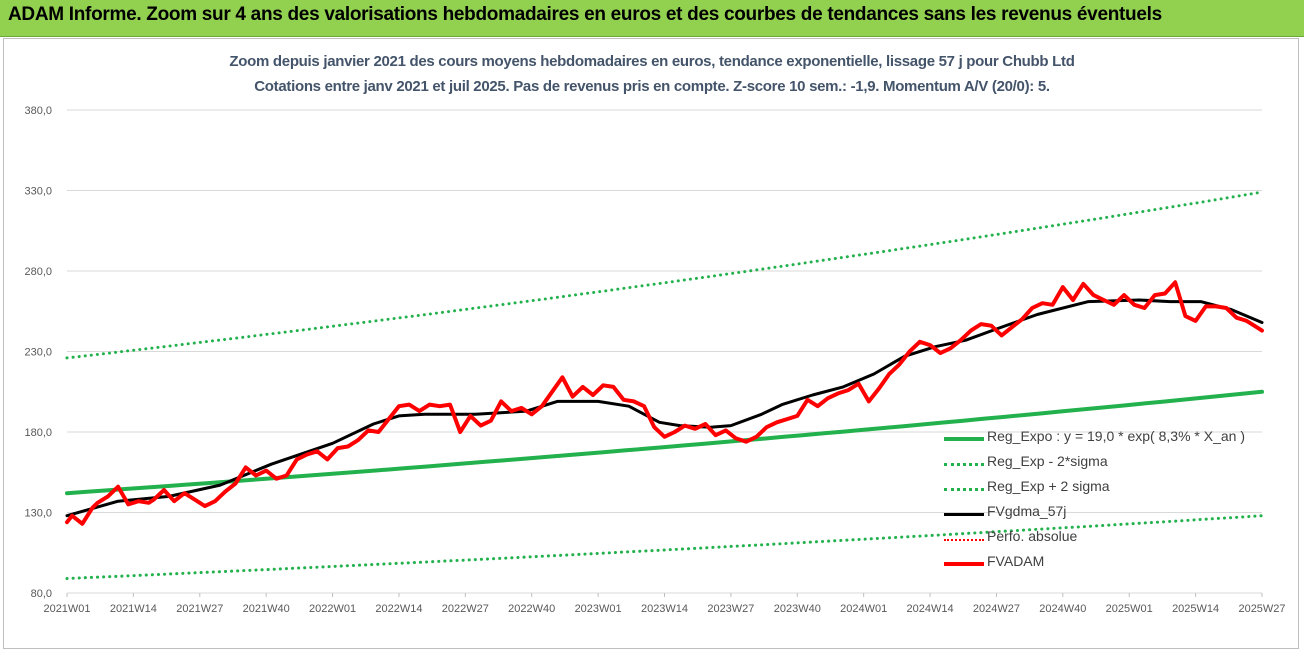  What do you see at coordinates (133, 609) in the screenshot?
I see `x-tick-label: 2021W14` at bounding box center [133, 609].